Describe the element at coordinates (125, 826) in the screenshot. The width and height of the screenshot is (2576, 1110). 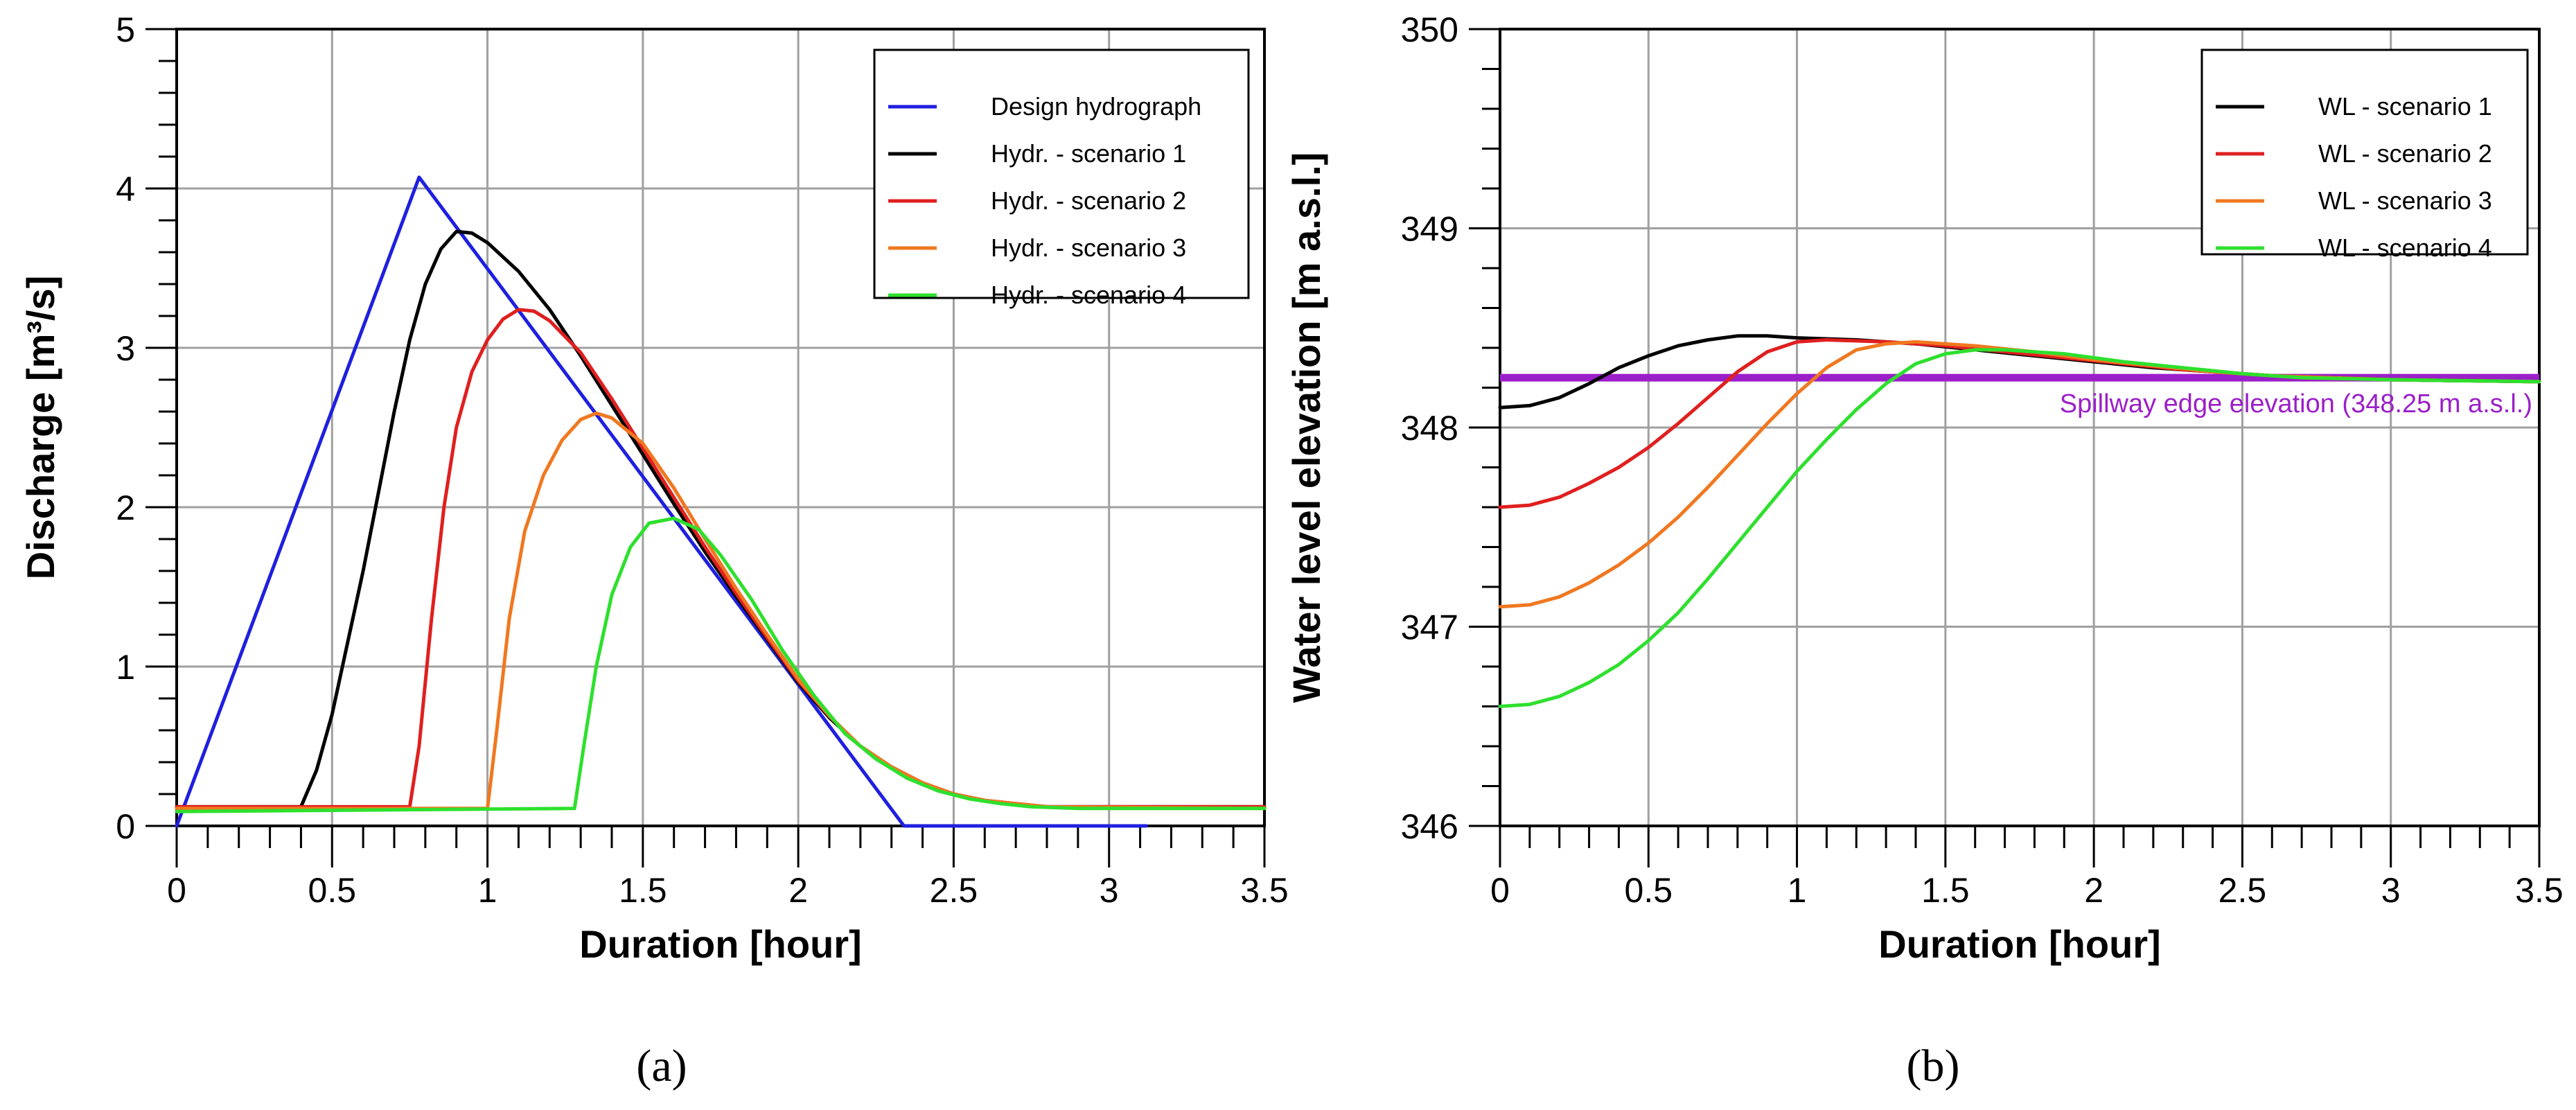
I see `y-tick-label: 0` at that location.